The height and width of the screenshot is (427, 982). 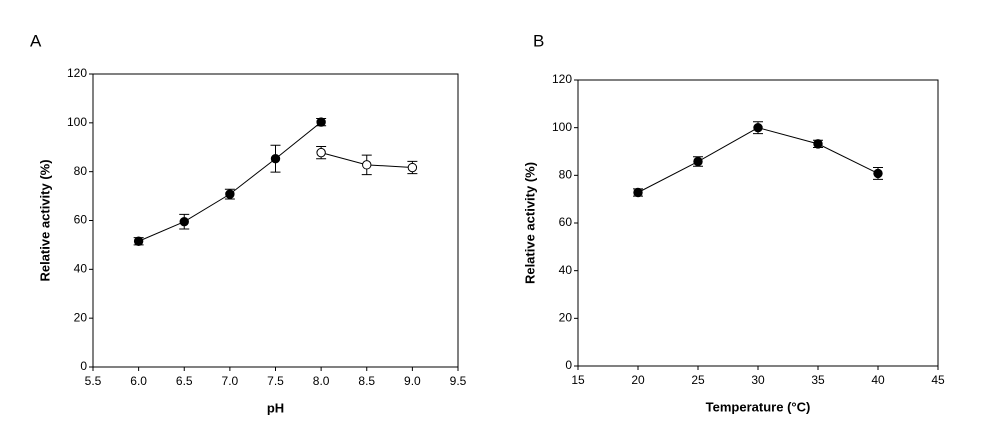 What do you see at coordinates (93, 381) in the screenshot?
I see `x-tick-label: 5.5` at bounding box center [93, 381].